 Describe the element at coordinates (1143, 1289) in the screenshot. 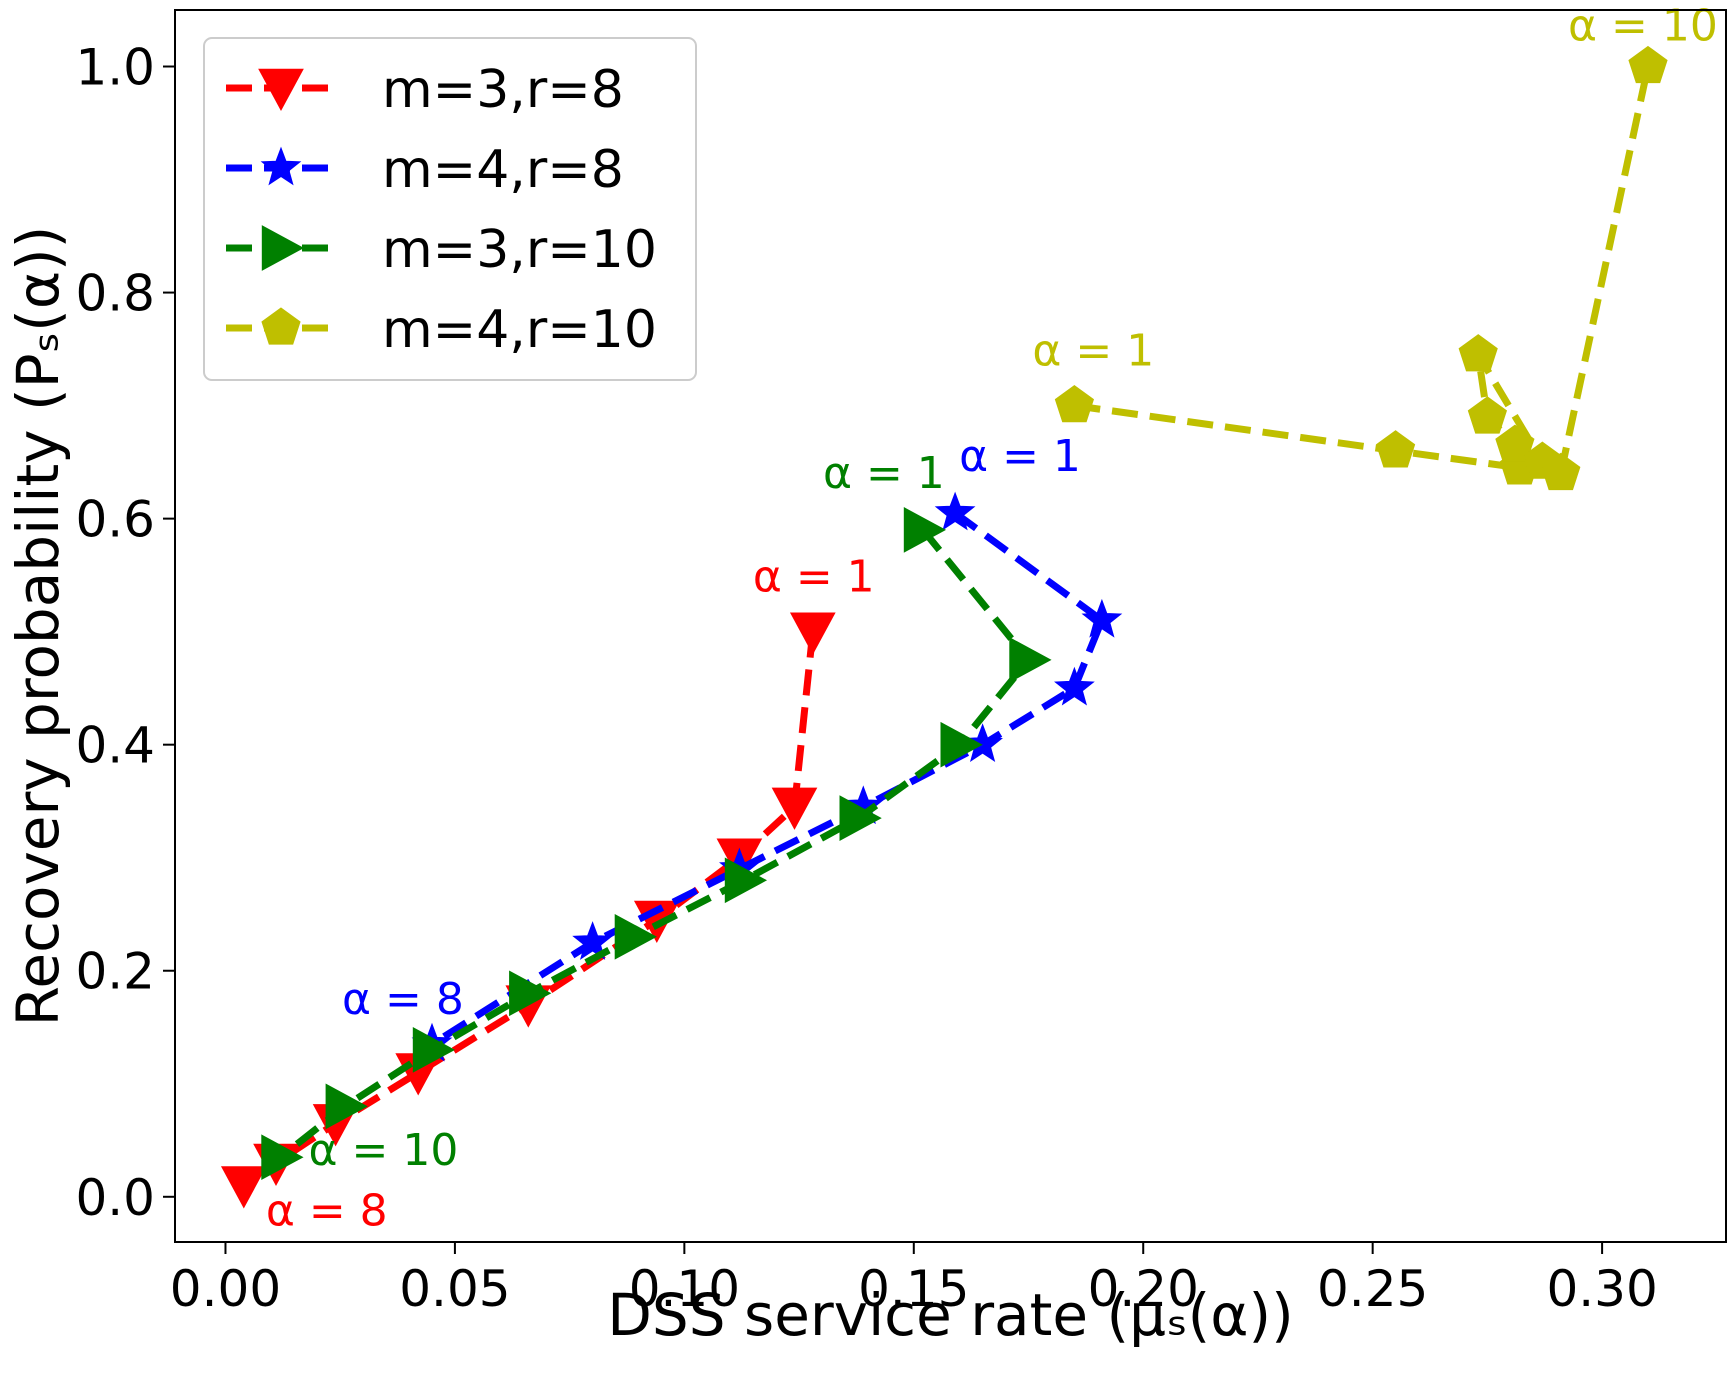

I see `x-tick-label: 0.20` at that location.